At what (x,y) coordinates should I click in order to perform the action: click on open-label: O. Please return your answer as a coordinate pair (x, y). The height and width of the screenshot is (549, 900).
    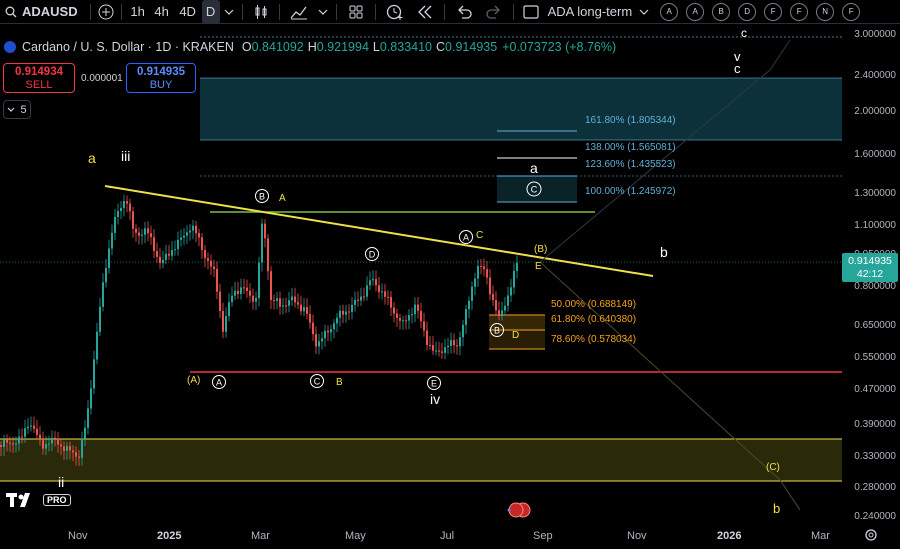
    Looking at the image, I should click on (246, 47).